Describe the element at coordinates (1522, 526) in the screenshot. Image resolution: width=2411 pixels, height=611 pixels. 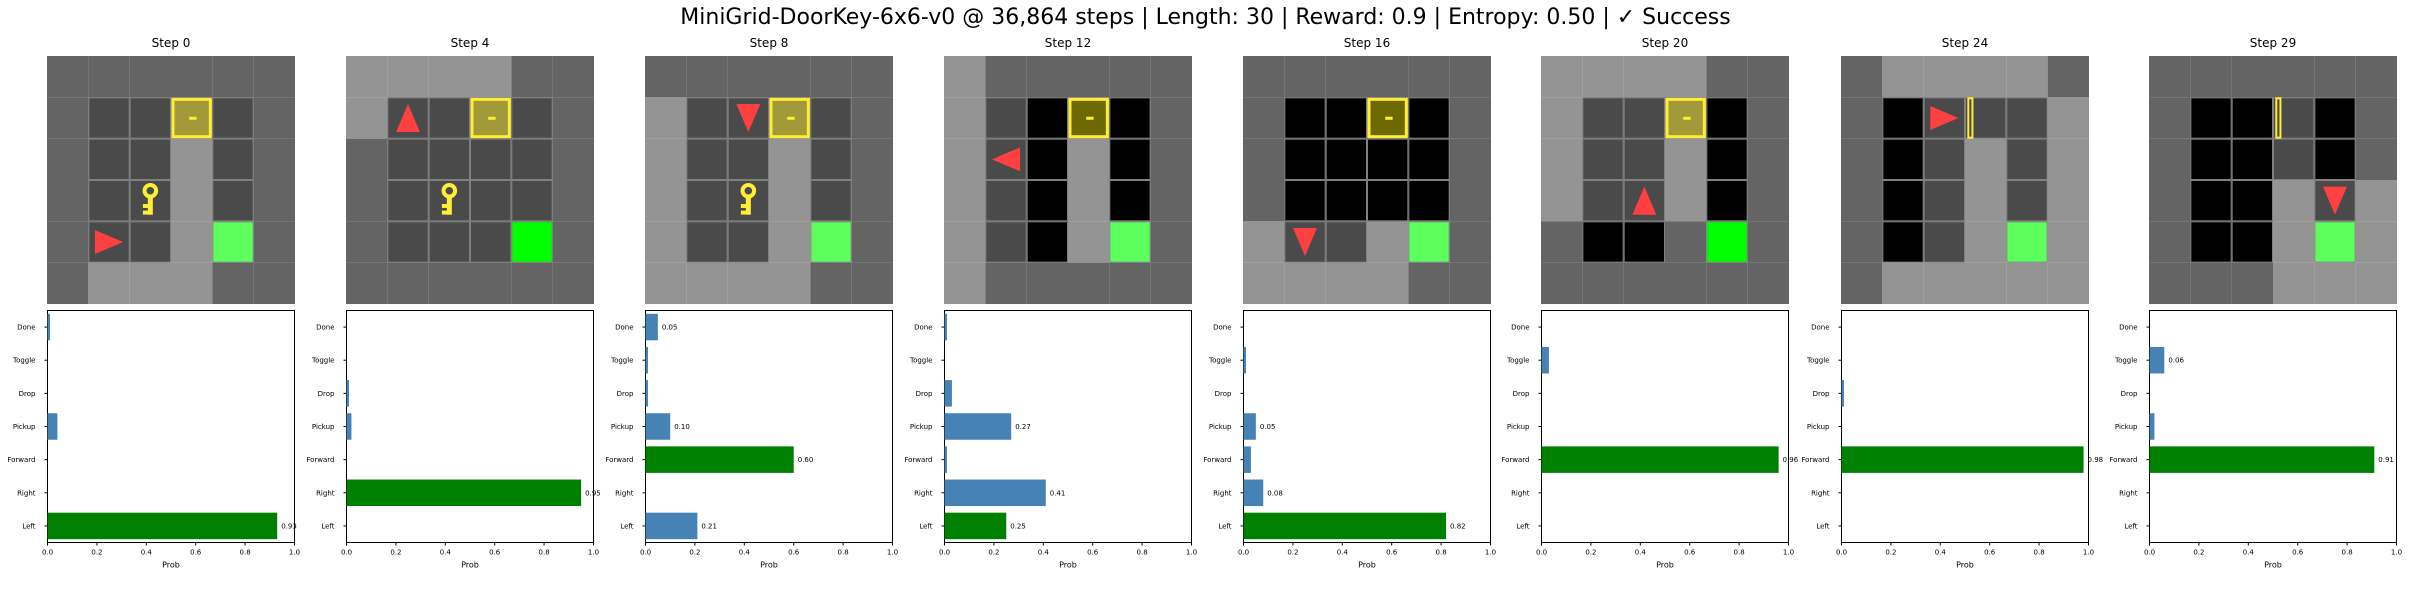
I see `y-tick-label: Left` at that location.